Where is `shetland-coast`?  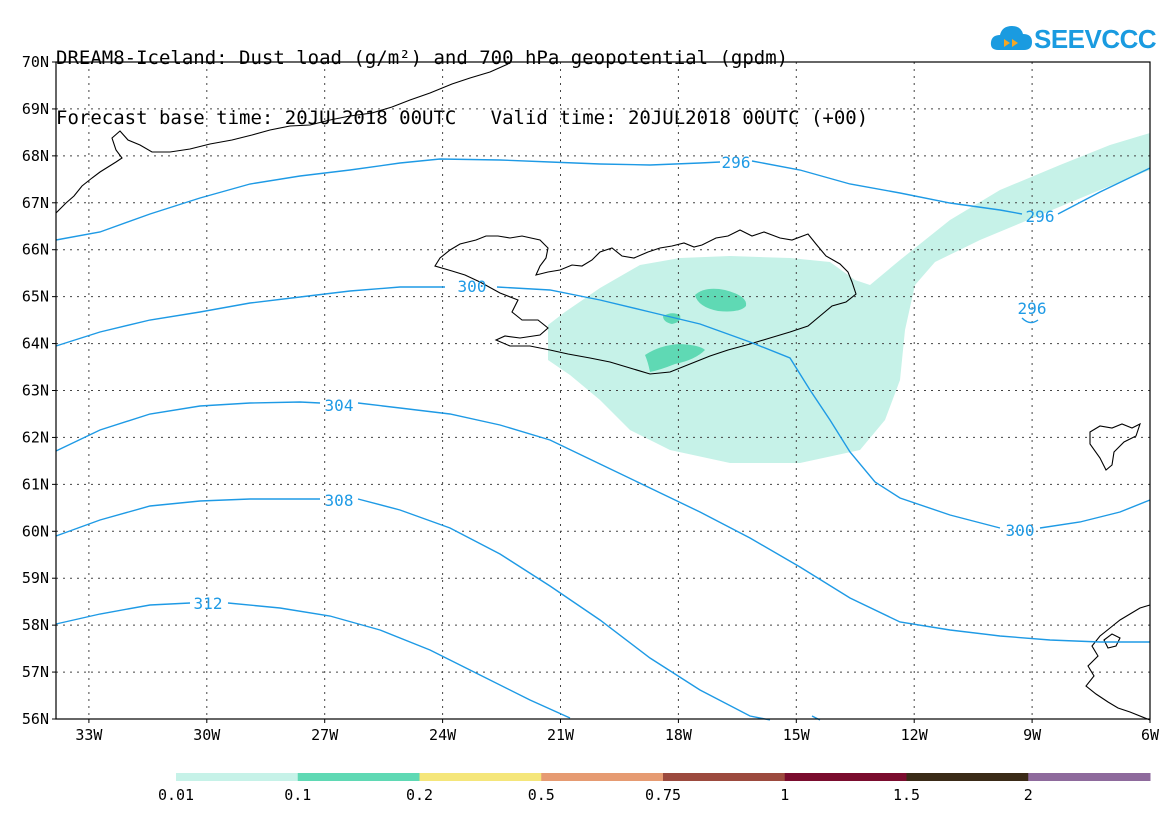
shetland-coast is located at coordinates (1112, 641).